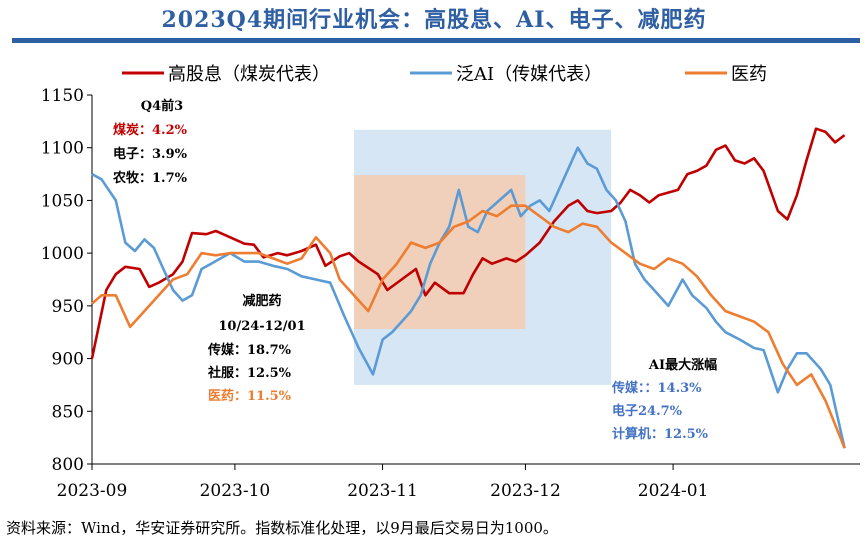 This screenshot has width=868, height=542. Describe the element at coordinates (673, 491) in the screenshot. I see `x-tick-label: 2024-01` at that location.